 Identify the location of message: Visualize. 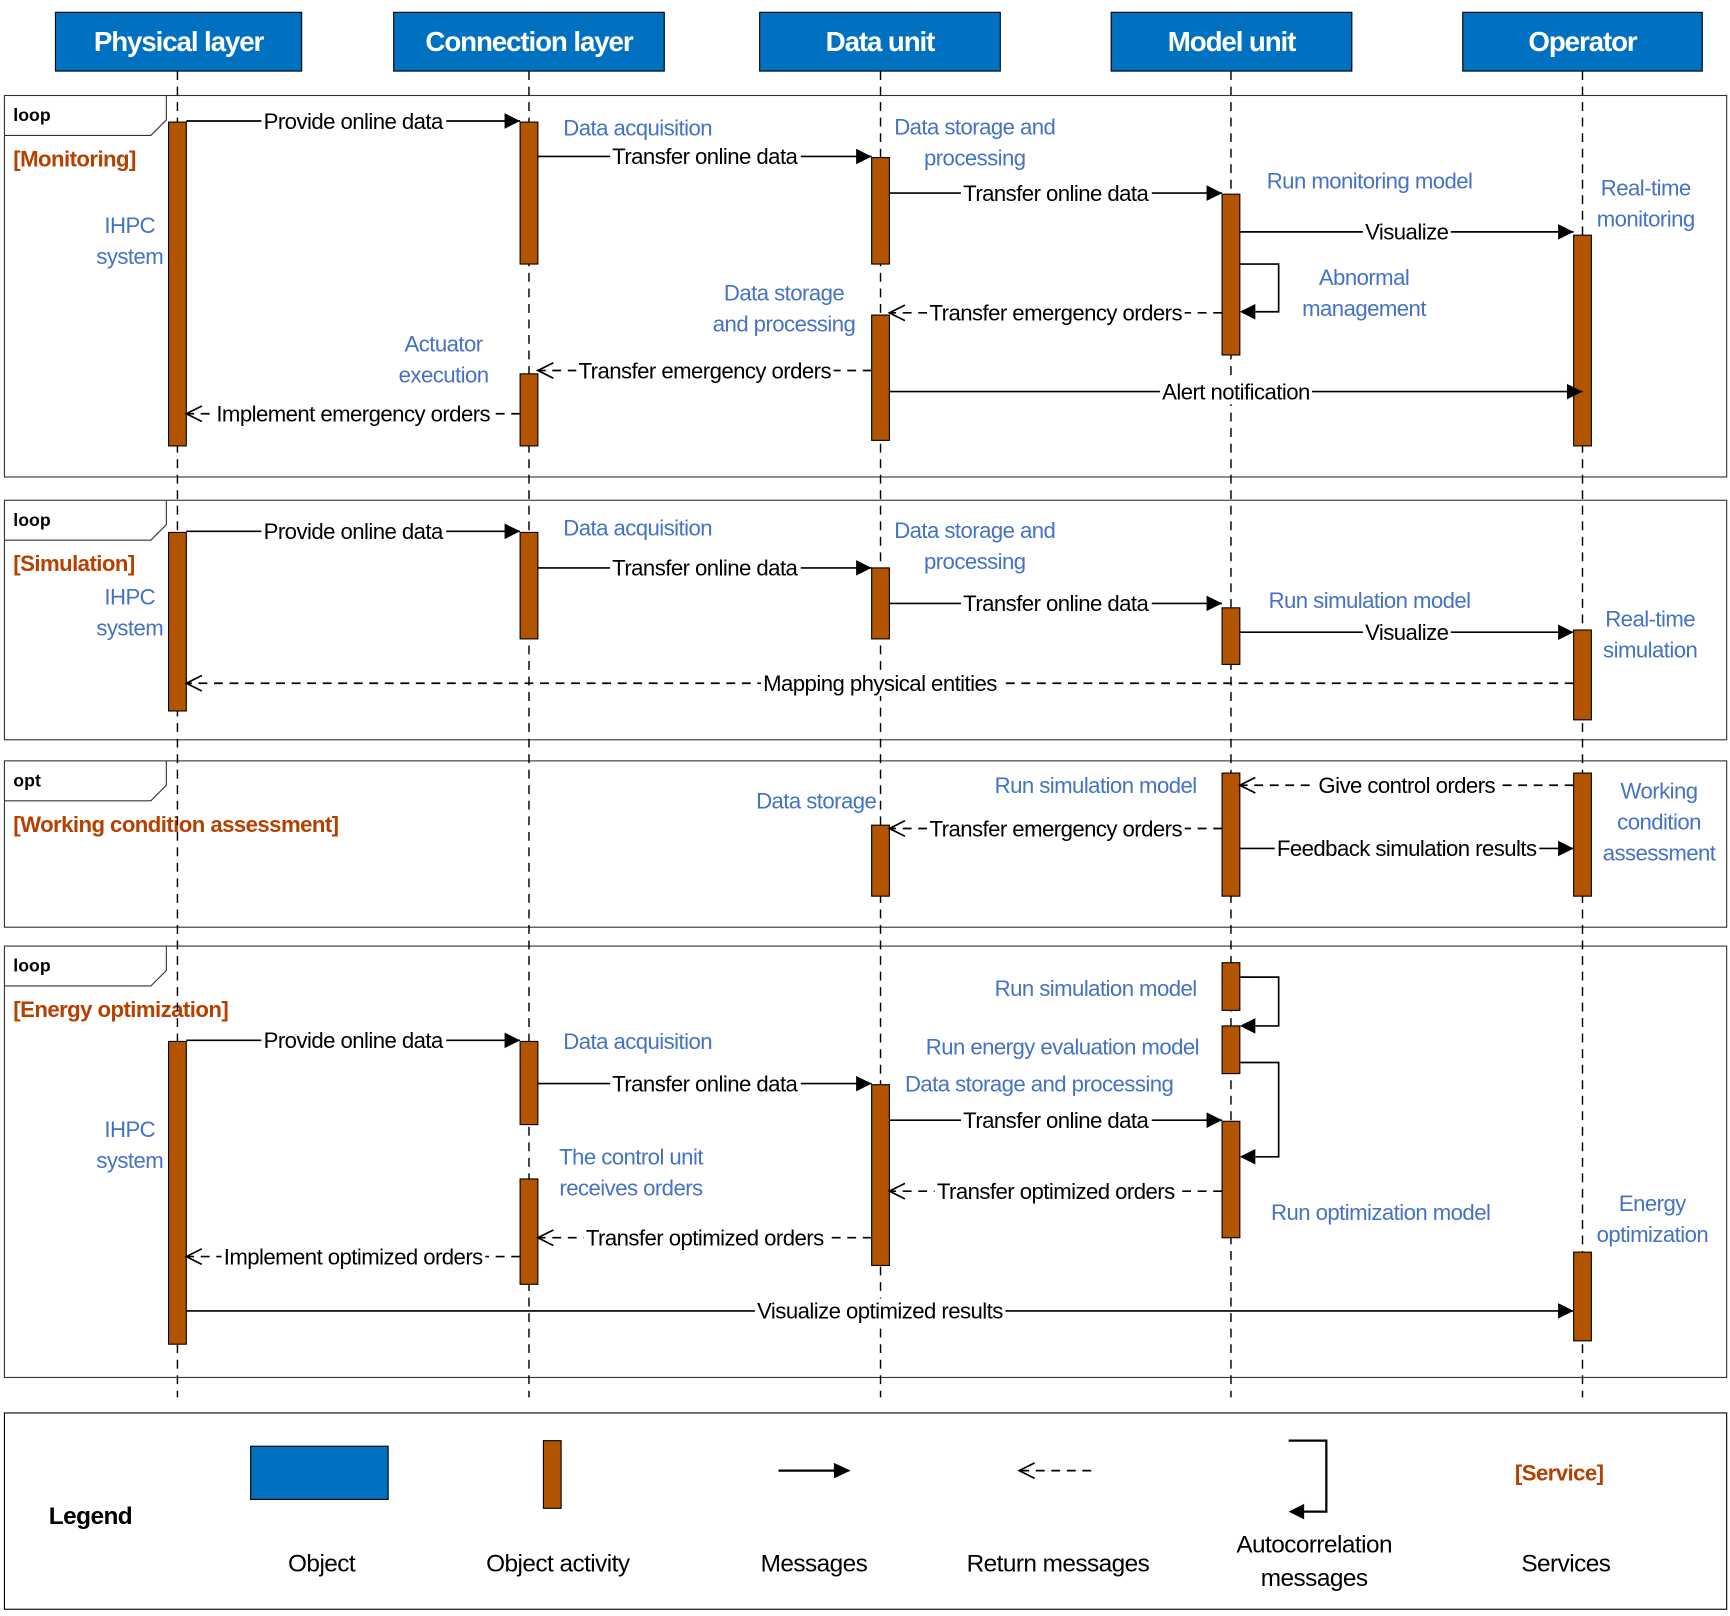
(1406, 232).